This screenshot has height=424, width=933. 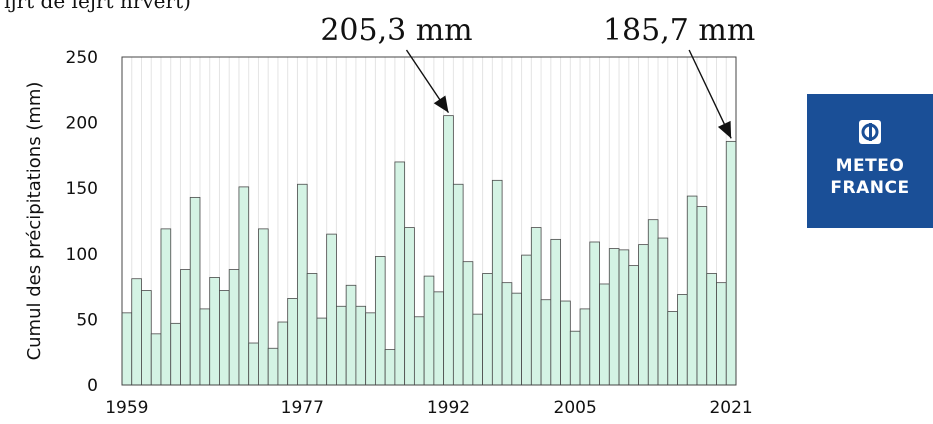 I want to click on bar-2013, so click(x=653, y=302).